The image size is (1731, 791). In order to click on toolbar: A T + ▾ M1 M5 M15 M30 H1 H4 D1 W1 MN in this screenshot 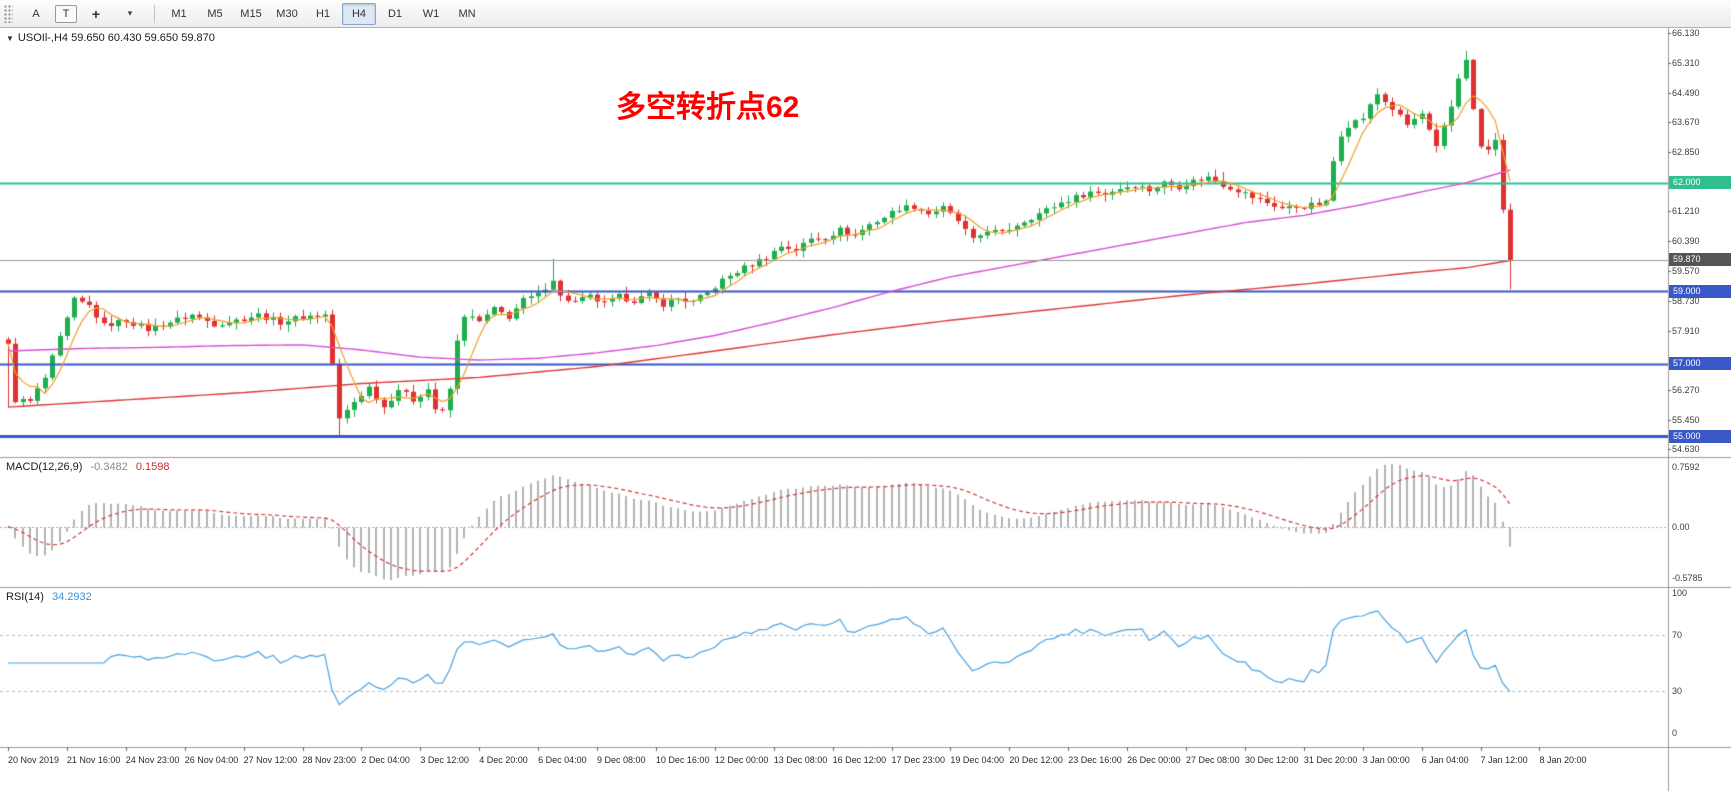, I will do `click(865, 14)`.